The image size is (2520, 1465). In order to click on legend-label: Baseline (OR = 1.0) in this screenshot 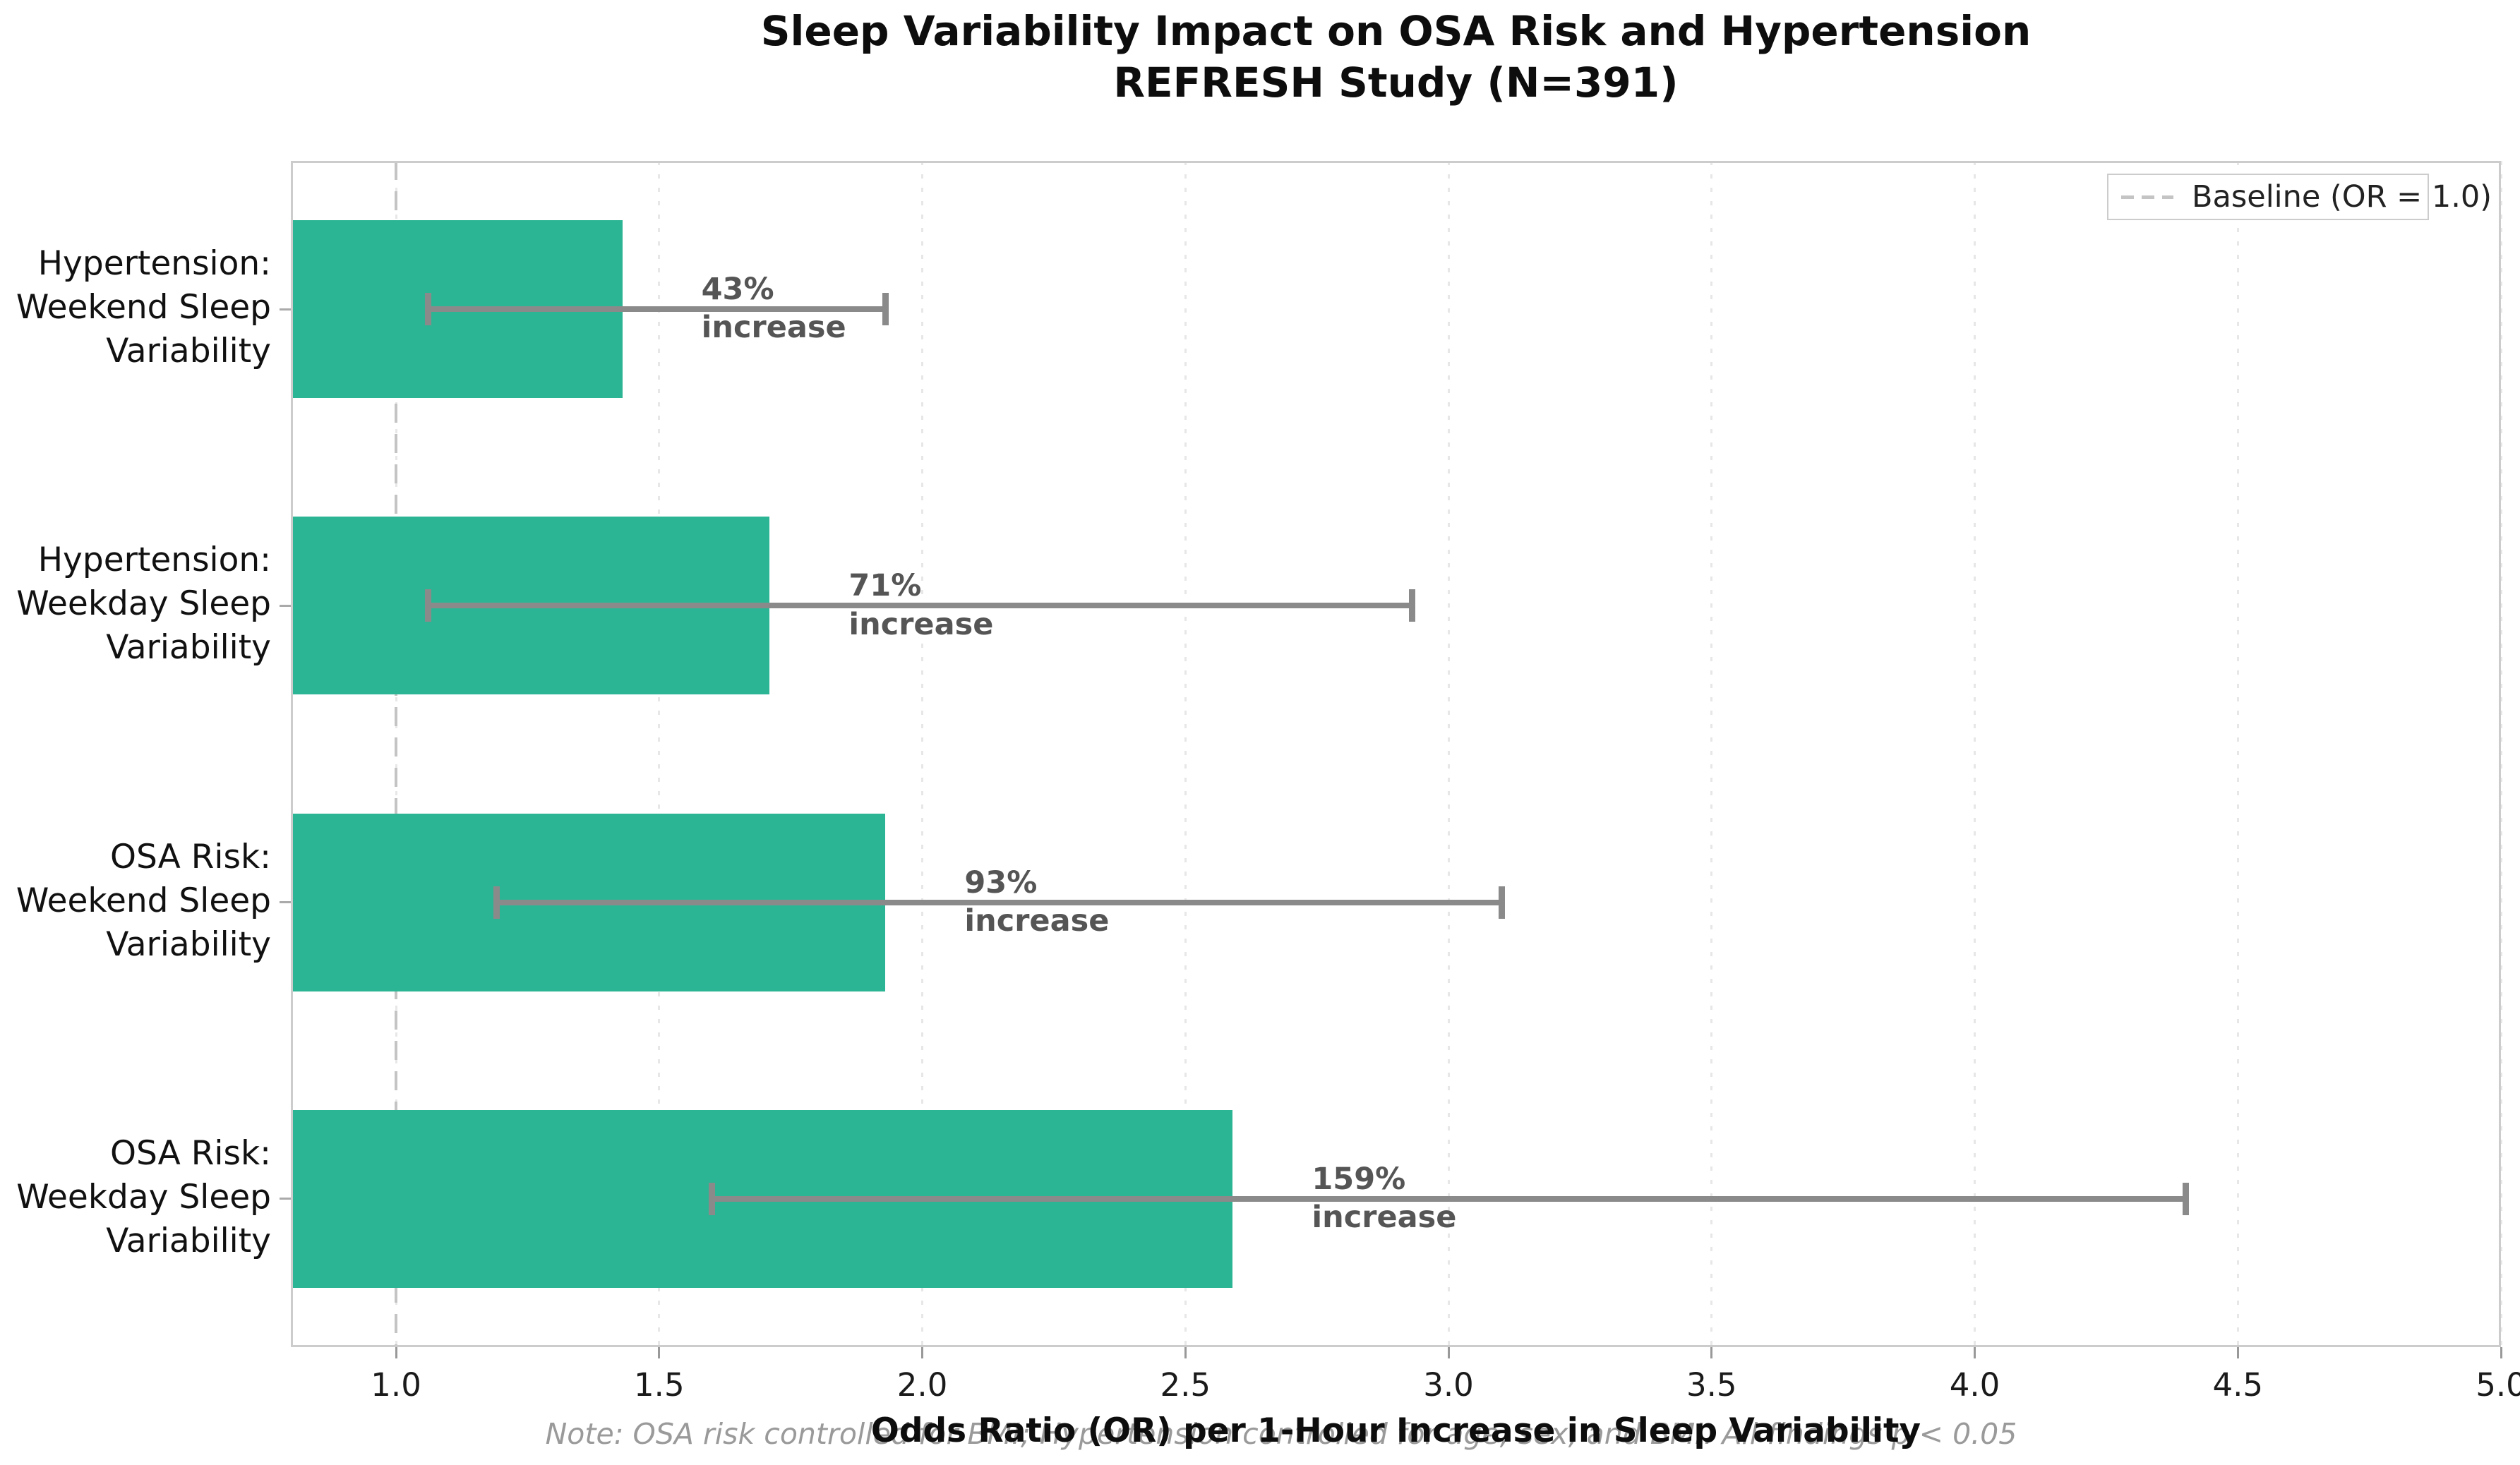, I will do `click(2342, 197)`.